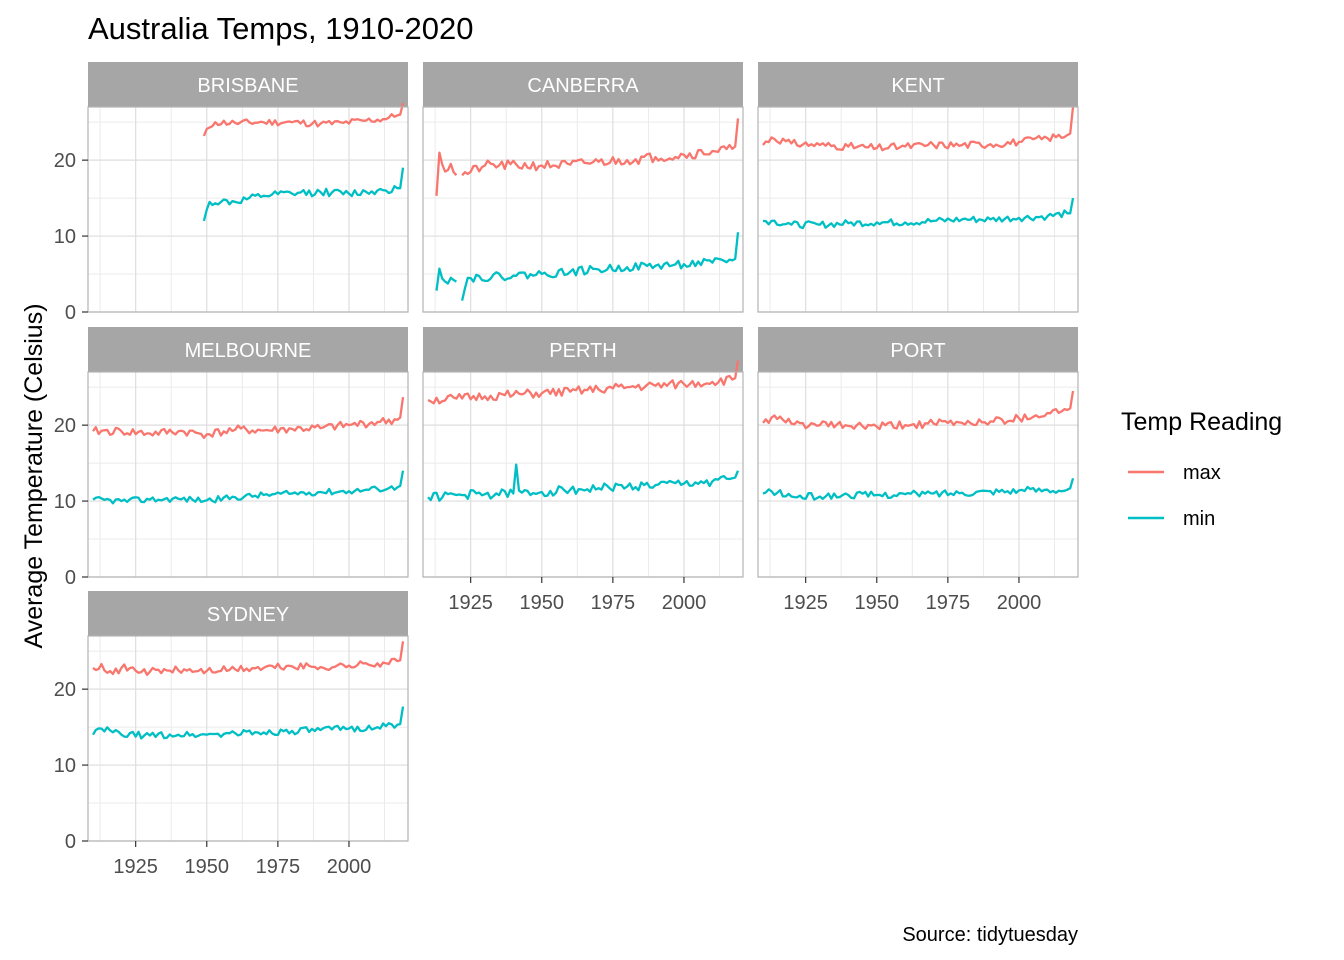 The height and width of the screenshot is (960, 1344). What do you see at coordinates (1199, 519) in the screenshot?
I see `legend-label-min: min` at bounding box center [1199, 519].